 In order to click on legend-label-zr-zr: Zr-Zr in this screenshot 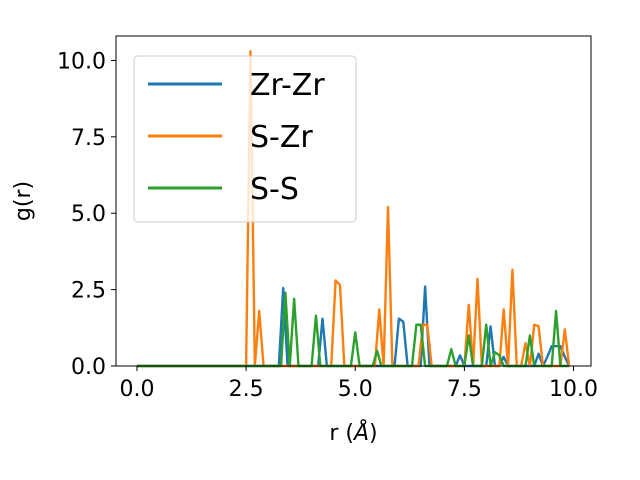, I will do `click(287, 85)`.